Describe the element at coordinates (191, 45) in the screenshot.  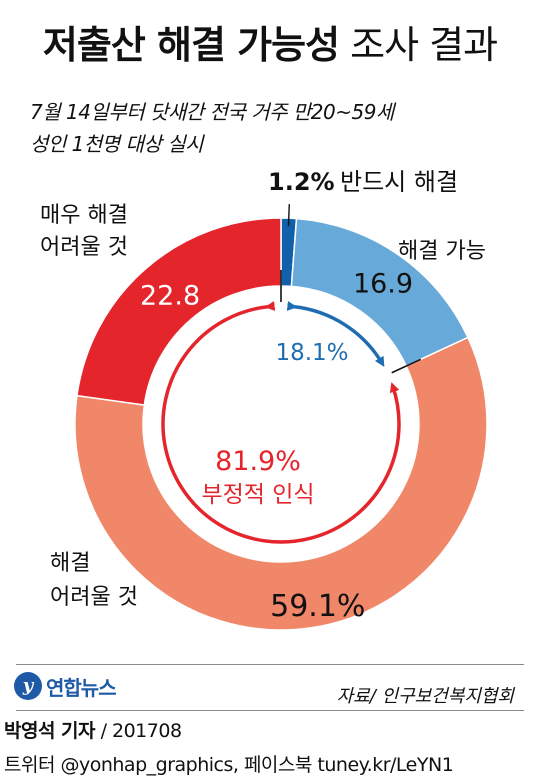
I see `title-main: 저출산 해결 가능성` at that location.